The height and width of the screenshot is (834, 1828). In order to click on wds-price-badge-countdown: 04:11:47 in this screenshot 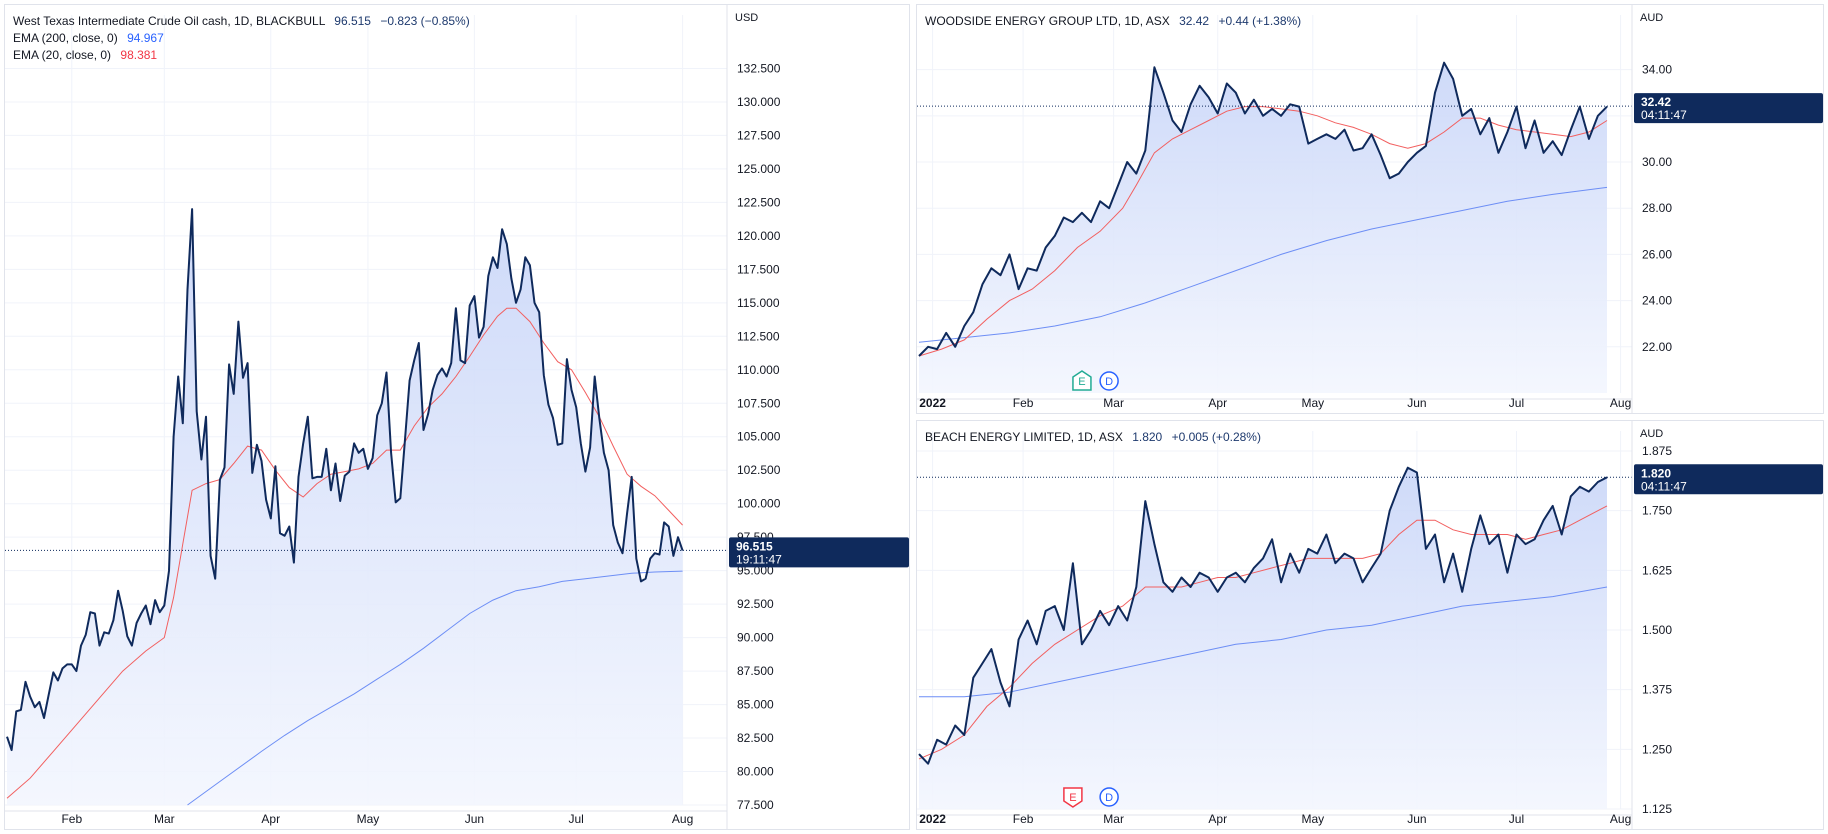, I will do `click(1664, 115)`.